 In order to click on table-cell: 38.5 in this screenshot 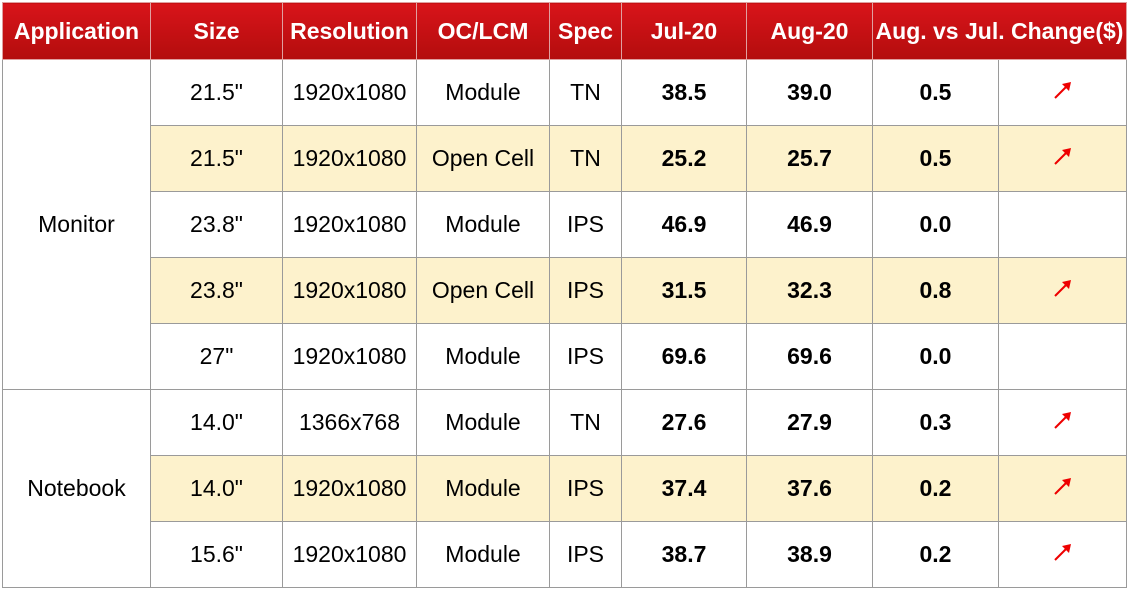, I will do `click(684, 92)`.